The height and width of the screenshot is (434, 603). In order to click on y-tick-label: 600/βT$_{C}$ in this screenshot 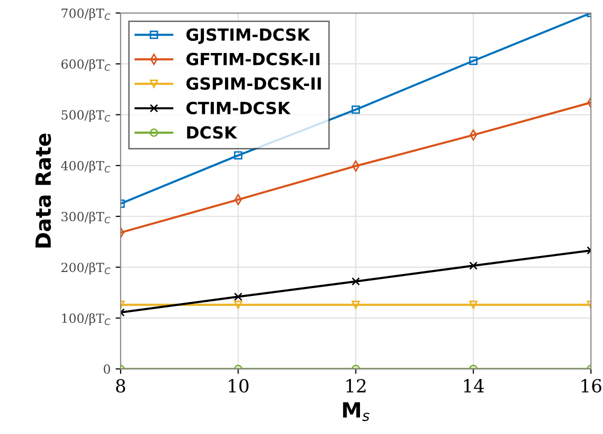, I will do `click(85, 65)`.